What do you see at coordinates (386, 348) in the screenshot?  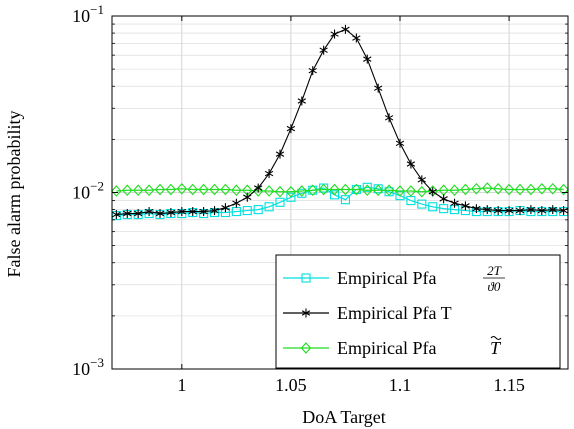 I see `legend-name: Empirical Pfa` at bounding box center [386, 348].